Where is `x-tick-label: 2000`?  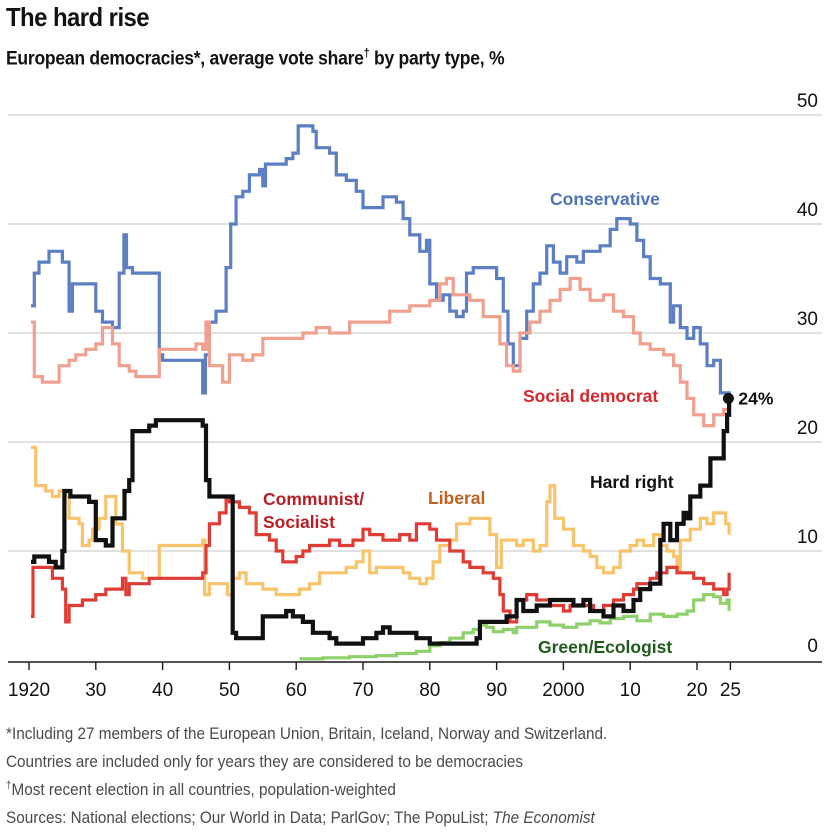 x-tick-label: 2000 is located at coordinates (563, 690).